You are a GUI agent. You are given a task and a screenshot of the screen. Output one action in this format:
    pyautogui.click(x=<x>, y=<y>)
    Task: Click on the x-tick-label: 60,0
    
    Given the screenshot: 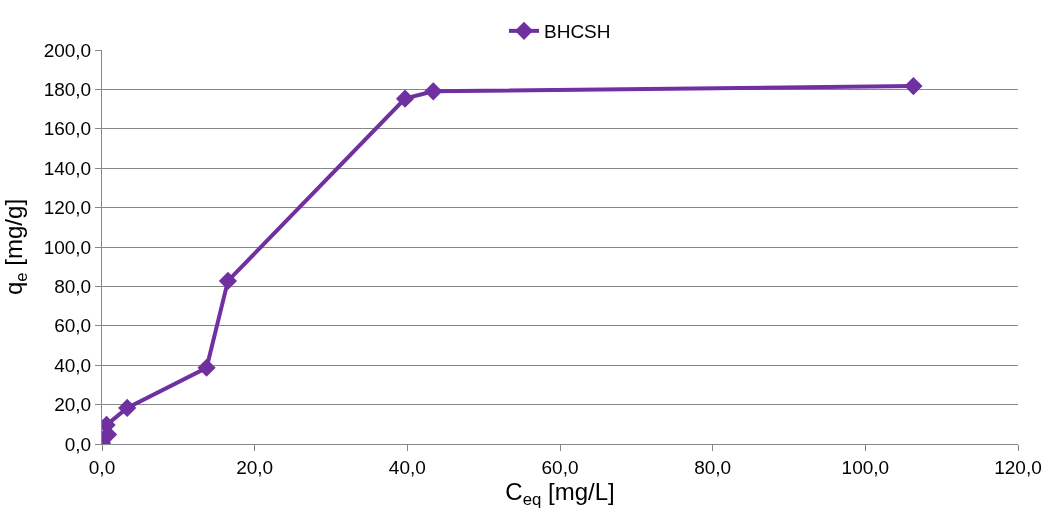 What is the action you would take?
    pyautogui.click(x=560, y=467)
    